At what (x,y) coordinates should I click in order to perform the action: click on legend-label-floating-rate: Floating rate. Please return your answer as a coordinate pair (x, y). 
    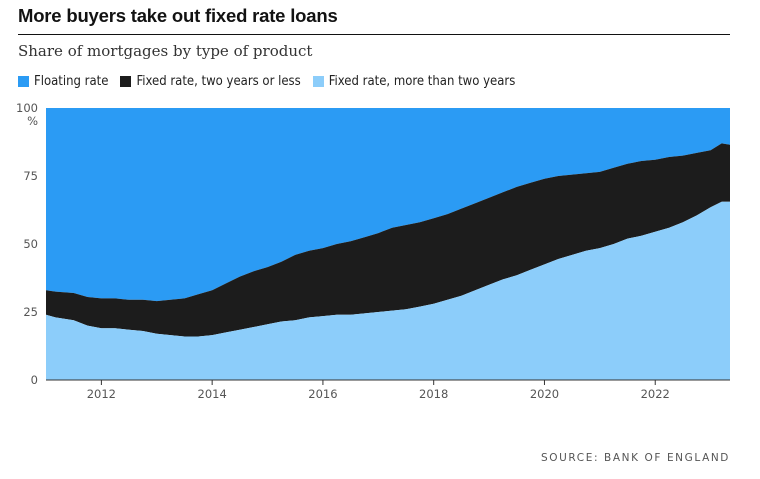
    Looking at the image, I should click on (71, 81).